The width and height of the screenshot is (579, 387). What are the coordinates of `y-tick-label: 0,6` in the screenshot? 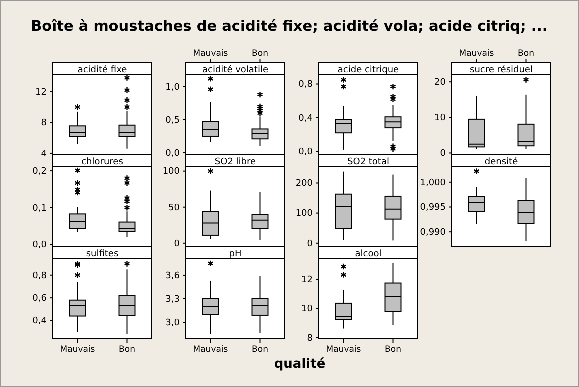 It's located at (40, 299).